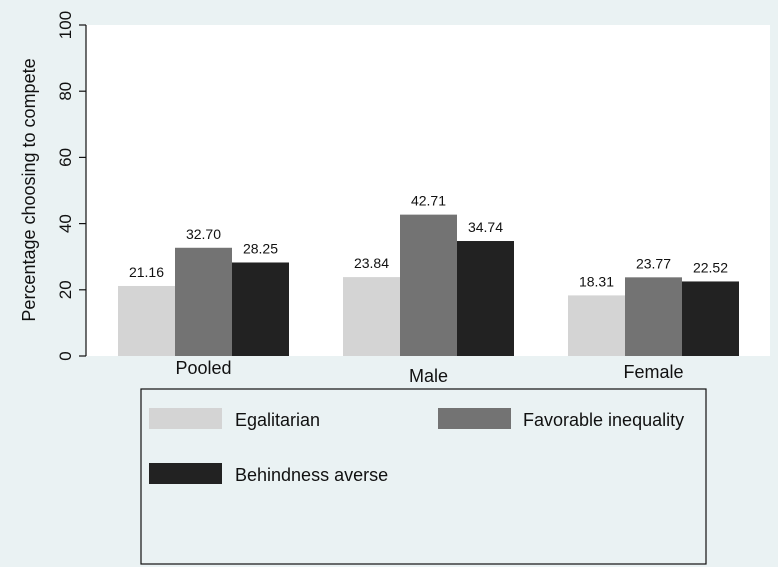  What do you see at coordinates (29, 189) in the screenshot?
I see `y-axis-title: Percentage choosing to compete` at bounding box center [29, 189].